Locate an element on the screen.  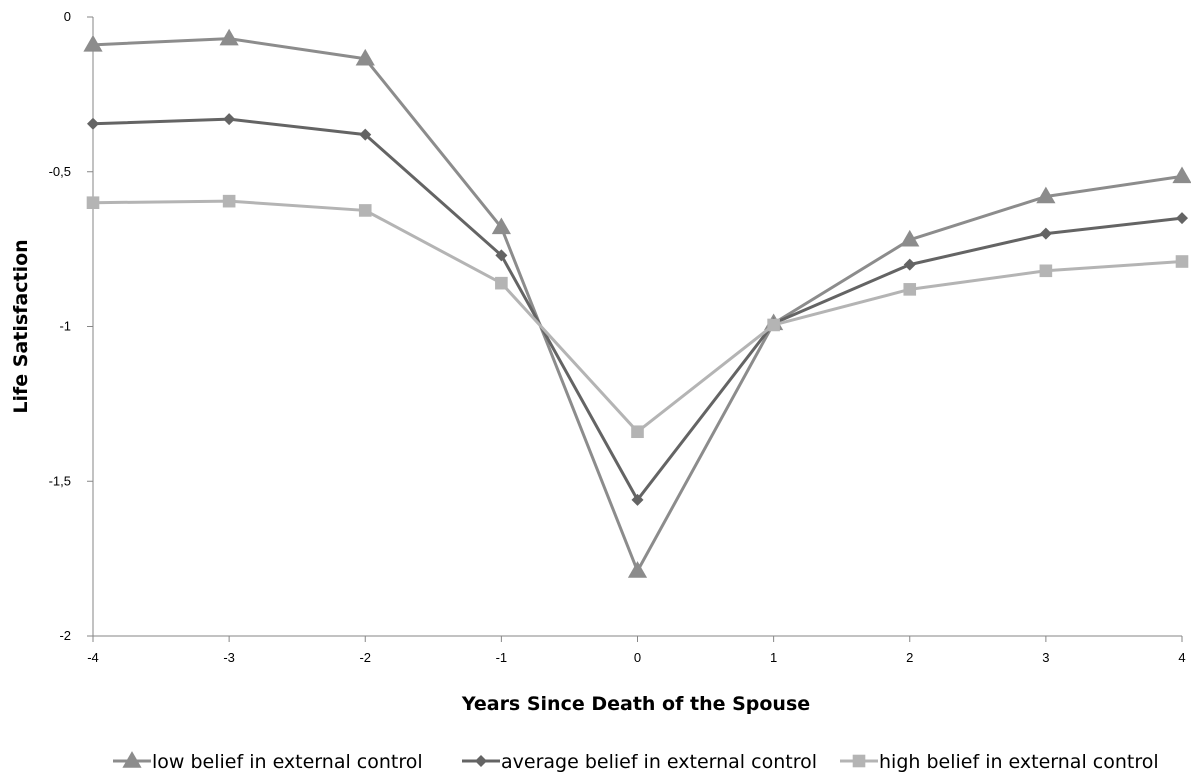
x-tick-label: 4 is located at coordinates (1181, 657).